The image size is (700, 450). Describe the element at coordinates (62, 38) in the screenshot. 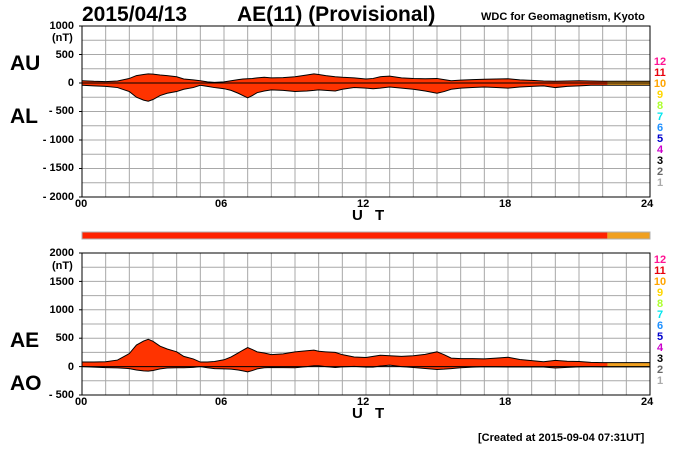

I see `top-unit-label: (nT)` at that location.